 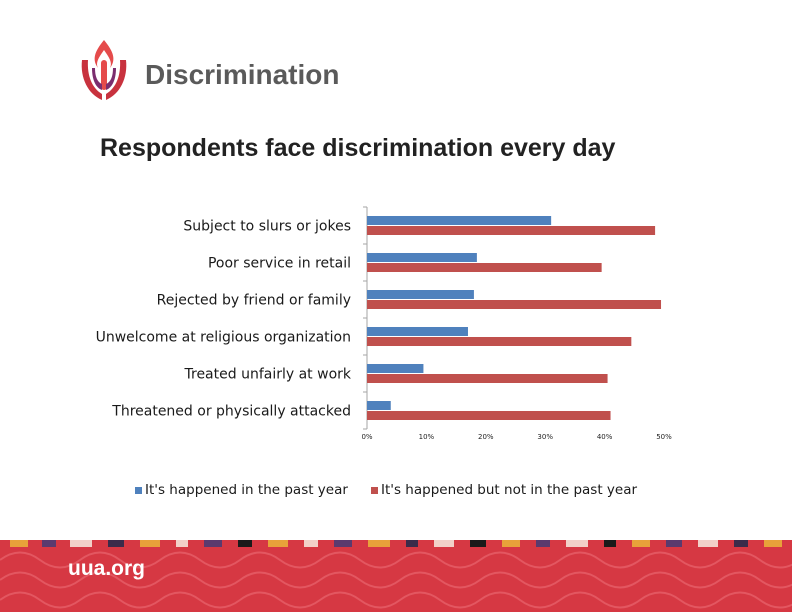 I want to click on logo-inner-right, so click(x=111, y=79).